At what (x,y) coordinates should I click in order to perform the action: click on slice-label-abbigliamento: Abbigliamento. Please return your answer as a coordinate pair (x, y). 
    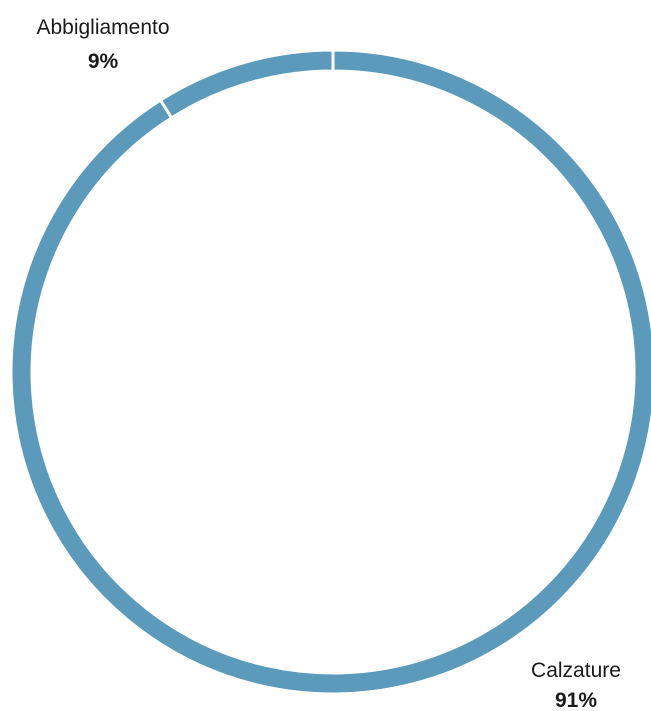
    Looking at the image, I should click on (102, 27).